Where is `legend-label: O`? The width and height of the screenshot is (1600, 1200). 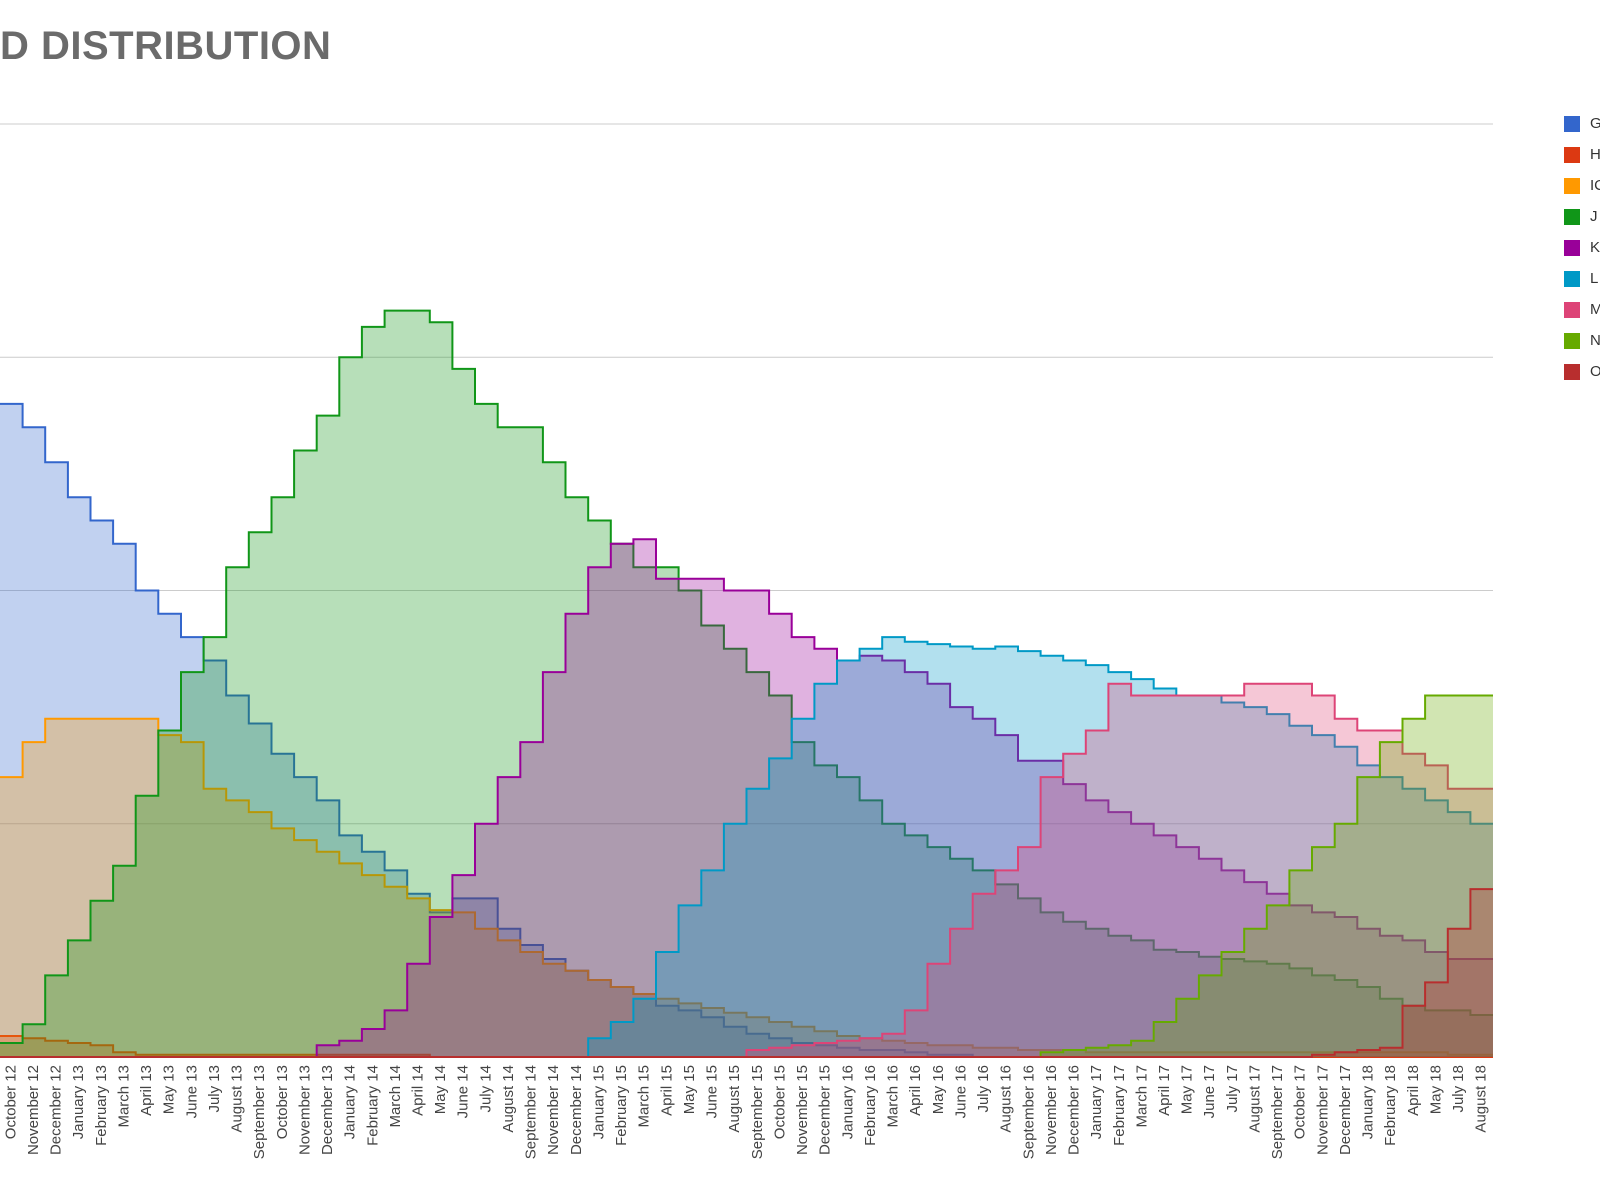 legend-label: O is located at coordinates (1595, 371).